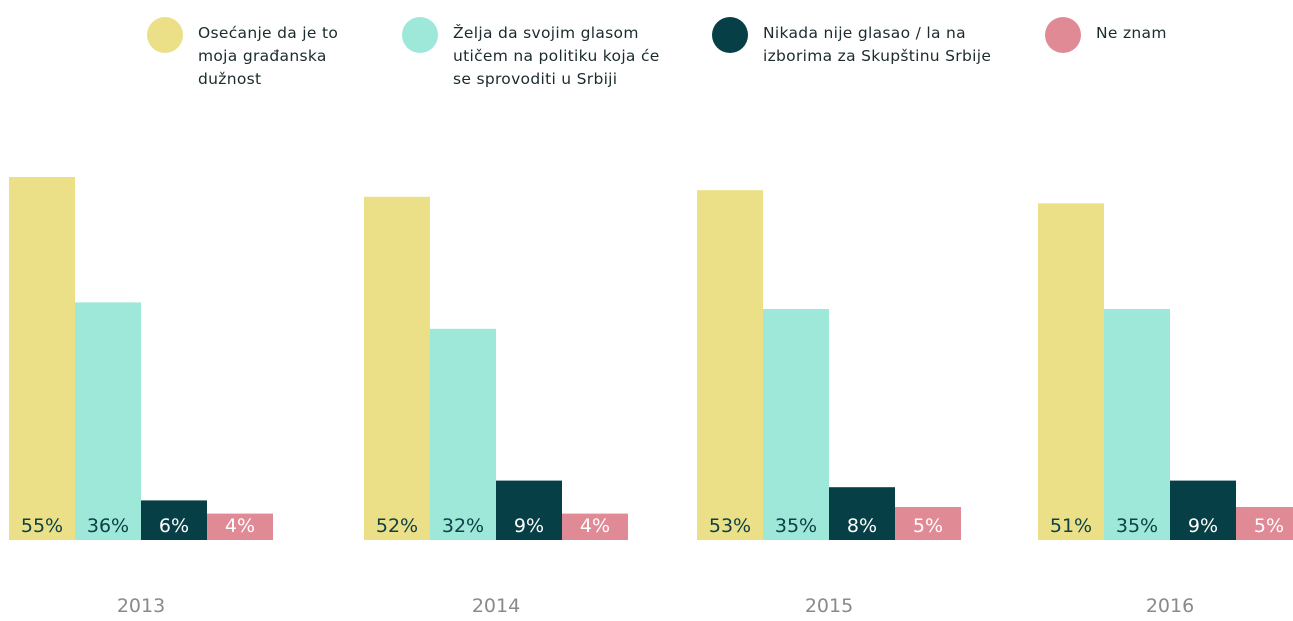 Image resolution: width=1293 pixels, height=621 pixels. What do you see at coordinates (1131, 33) in the screenshot?
I see `legend-label: Ne znam` at bounding box center [1131, 33].